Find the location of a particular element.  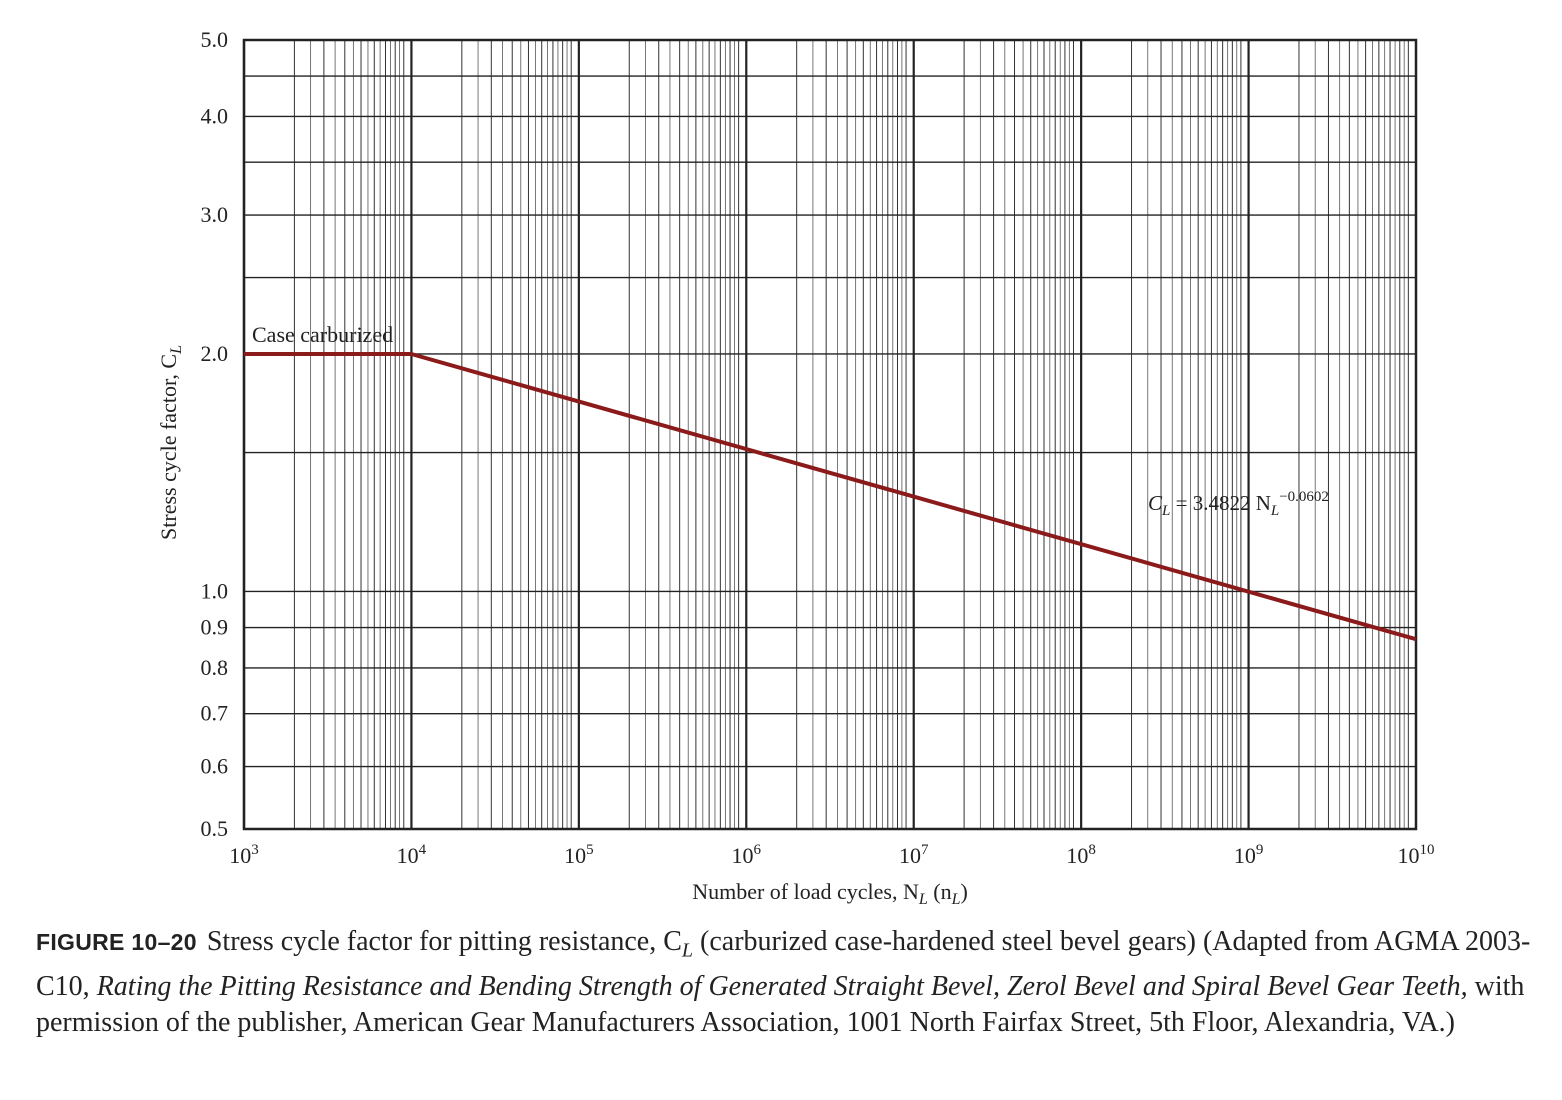

y-tick-label: 0.9 is located at coordinates (215, 627).